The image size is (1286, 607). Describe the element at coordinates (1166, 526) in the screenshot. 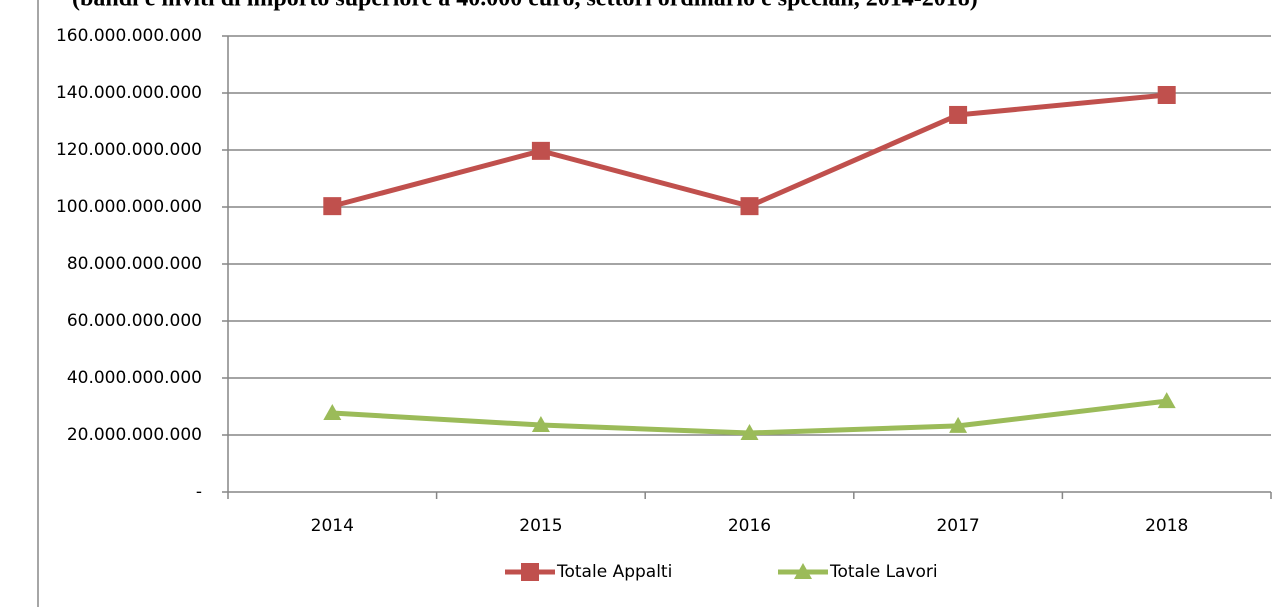

I see `x-tick-label: 2018` at that location.